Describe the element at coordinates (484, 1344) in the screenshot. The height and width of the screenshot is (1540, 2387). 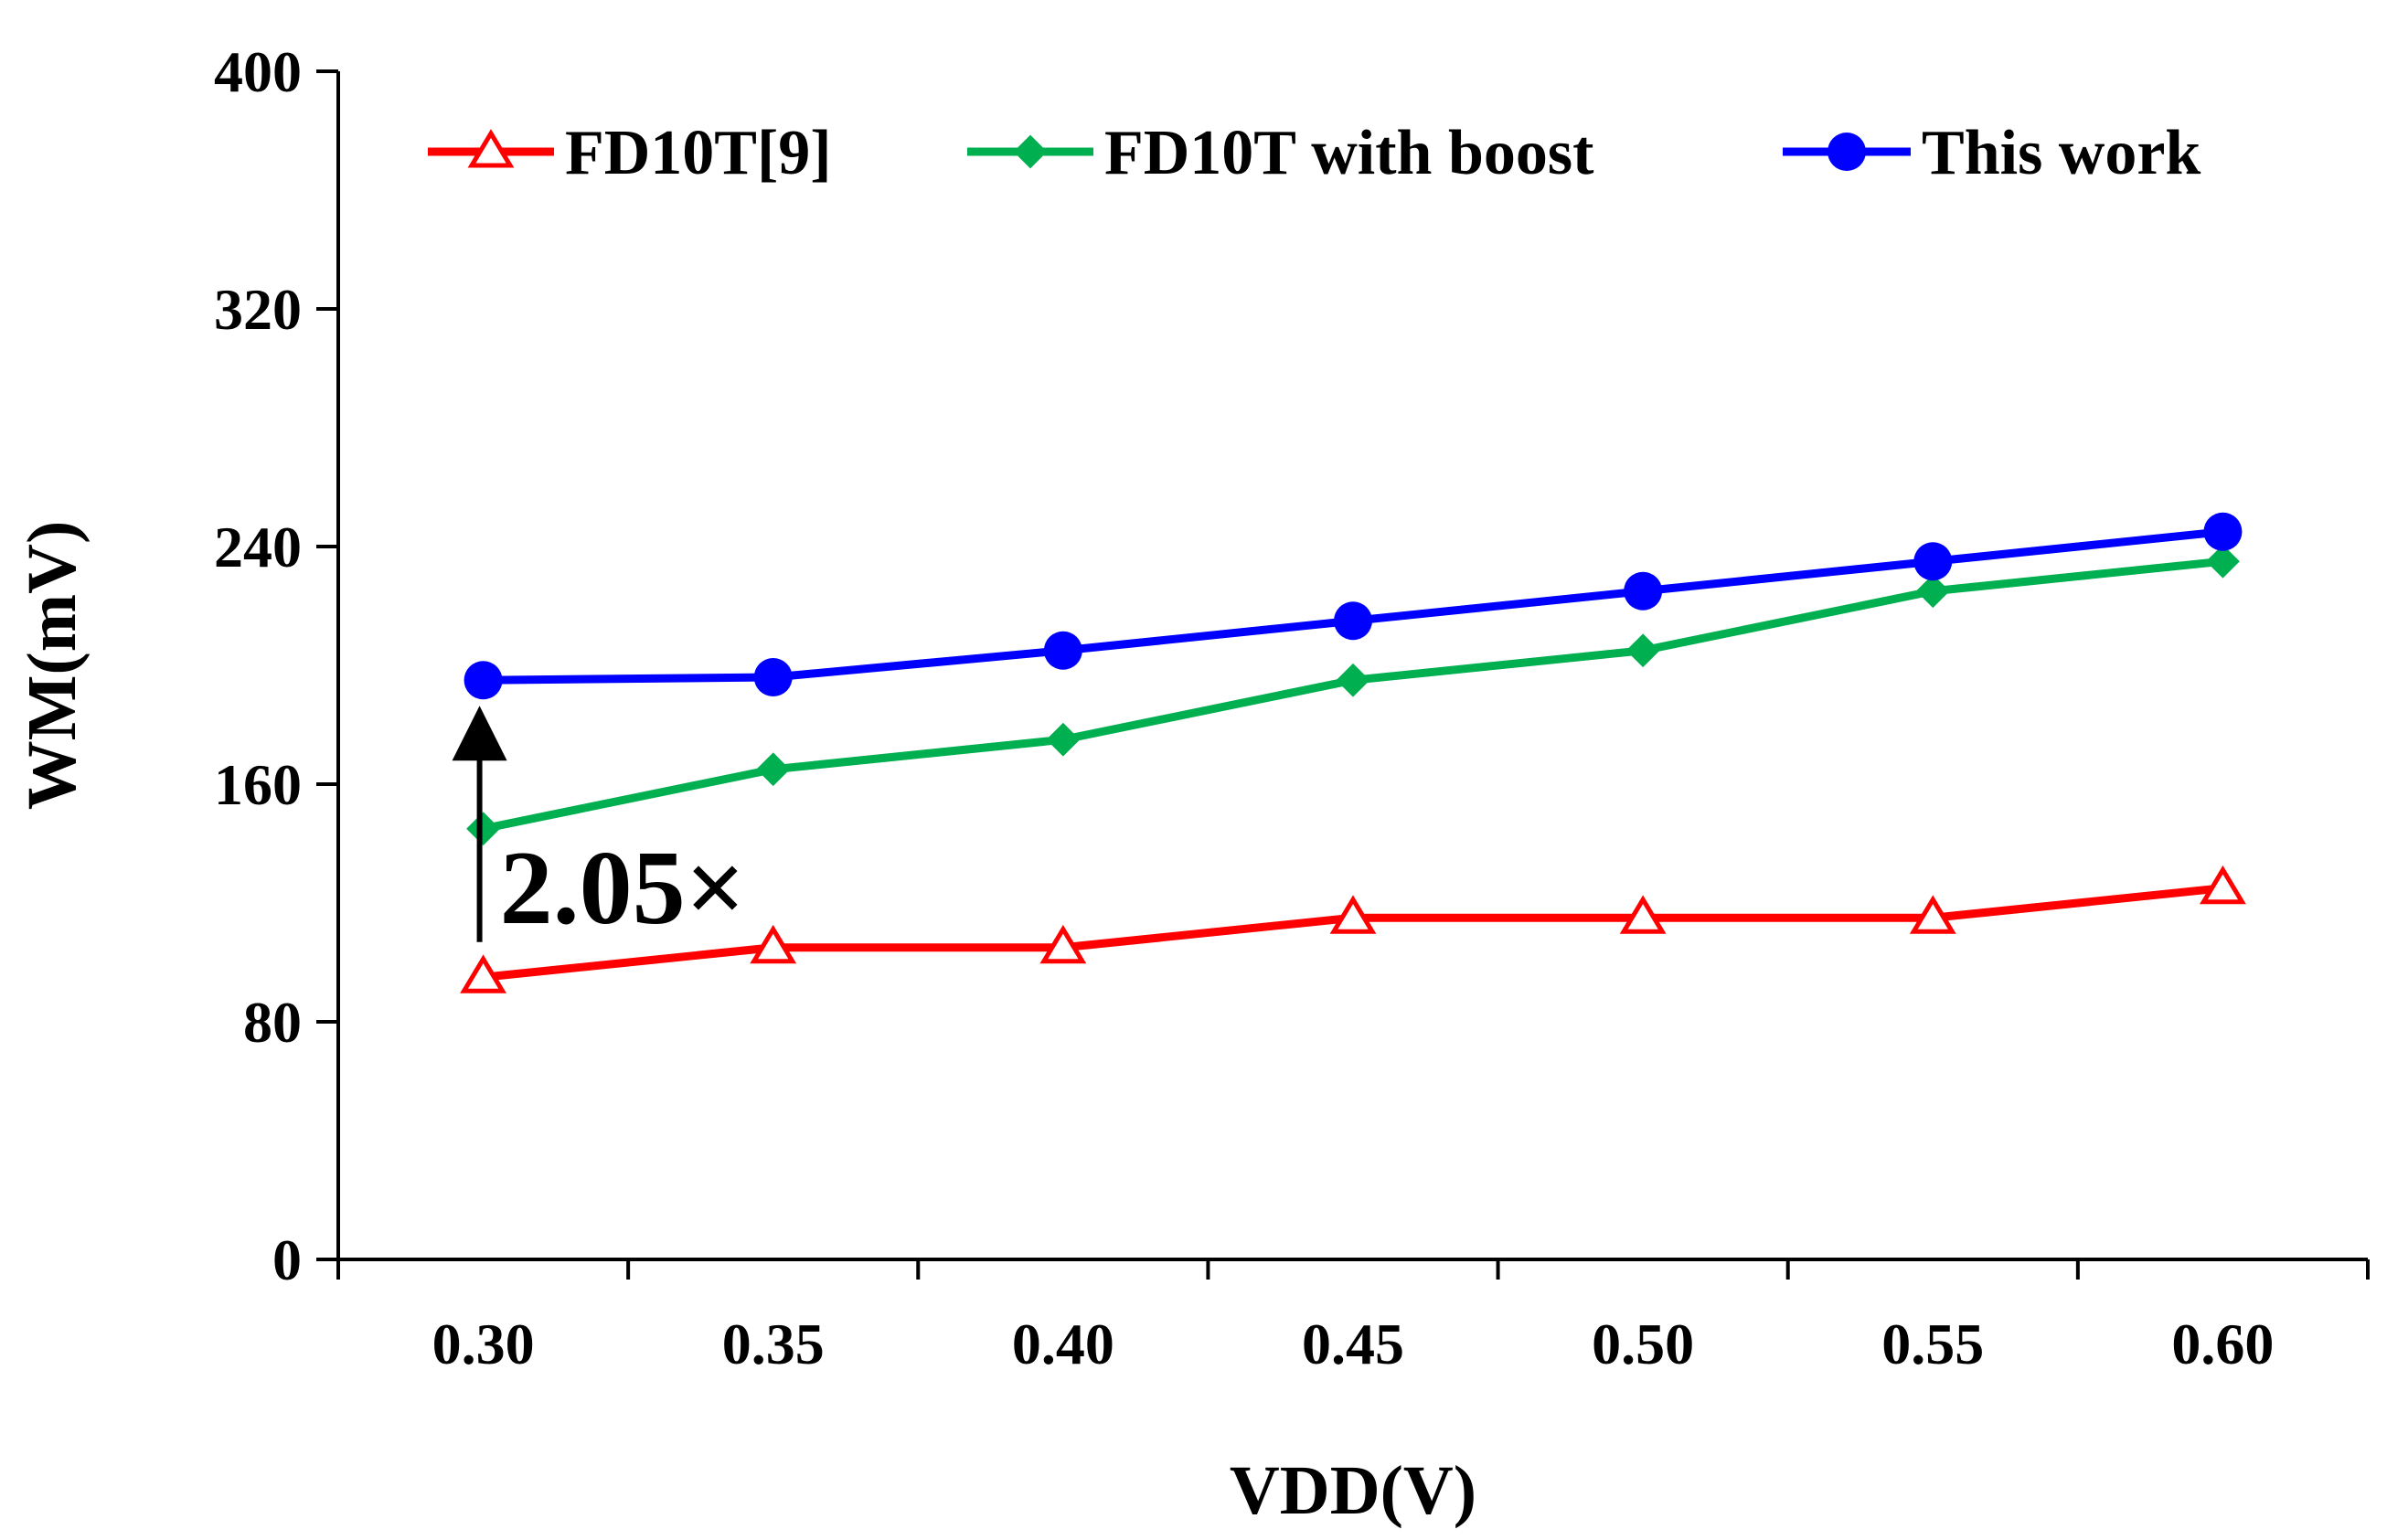
I see `x-tick-label: 0.30` at that location.